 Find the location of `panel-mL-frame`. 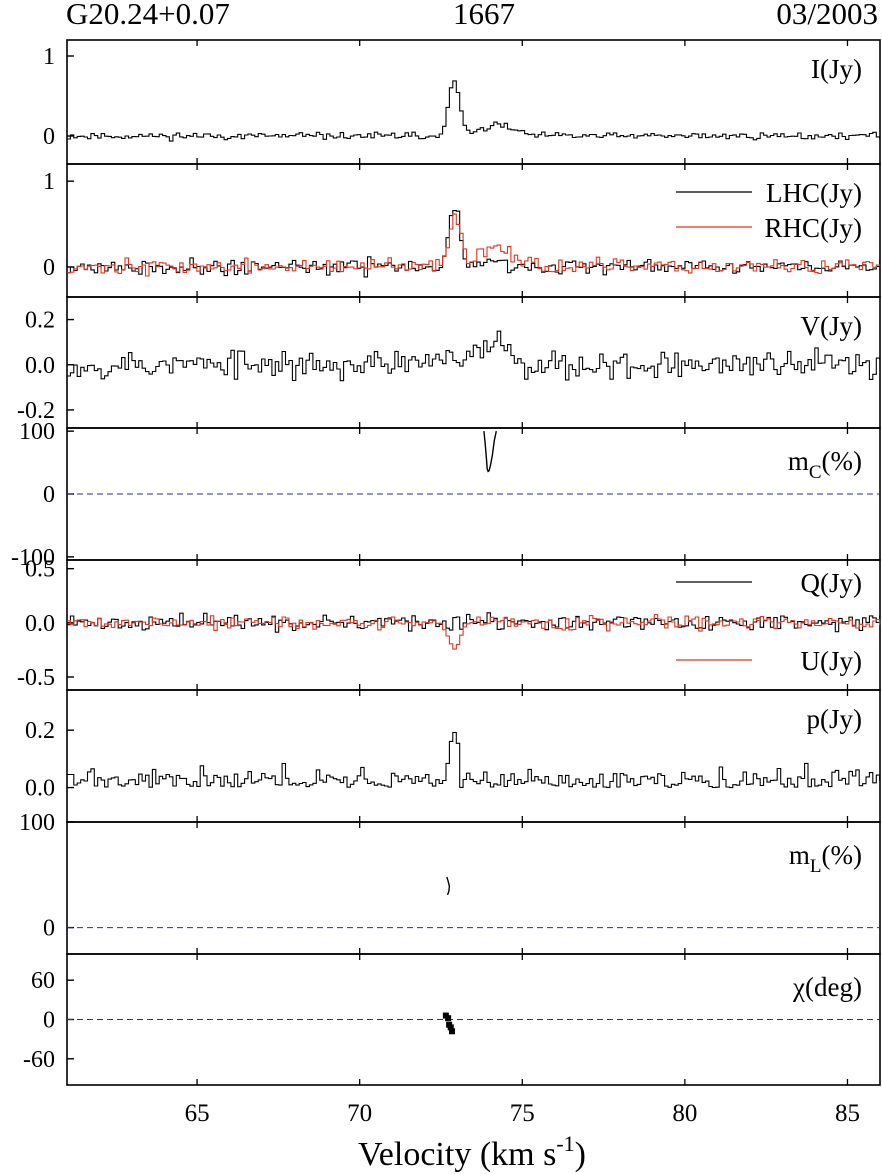

panel-mL-frame is located at coordinates (473, 888).